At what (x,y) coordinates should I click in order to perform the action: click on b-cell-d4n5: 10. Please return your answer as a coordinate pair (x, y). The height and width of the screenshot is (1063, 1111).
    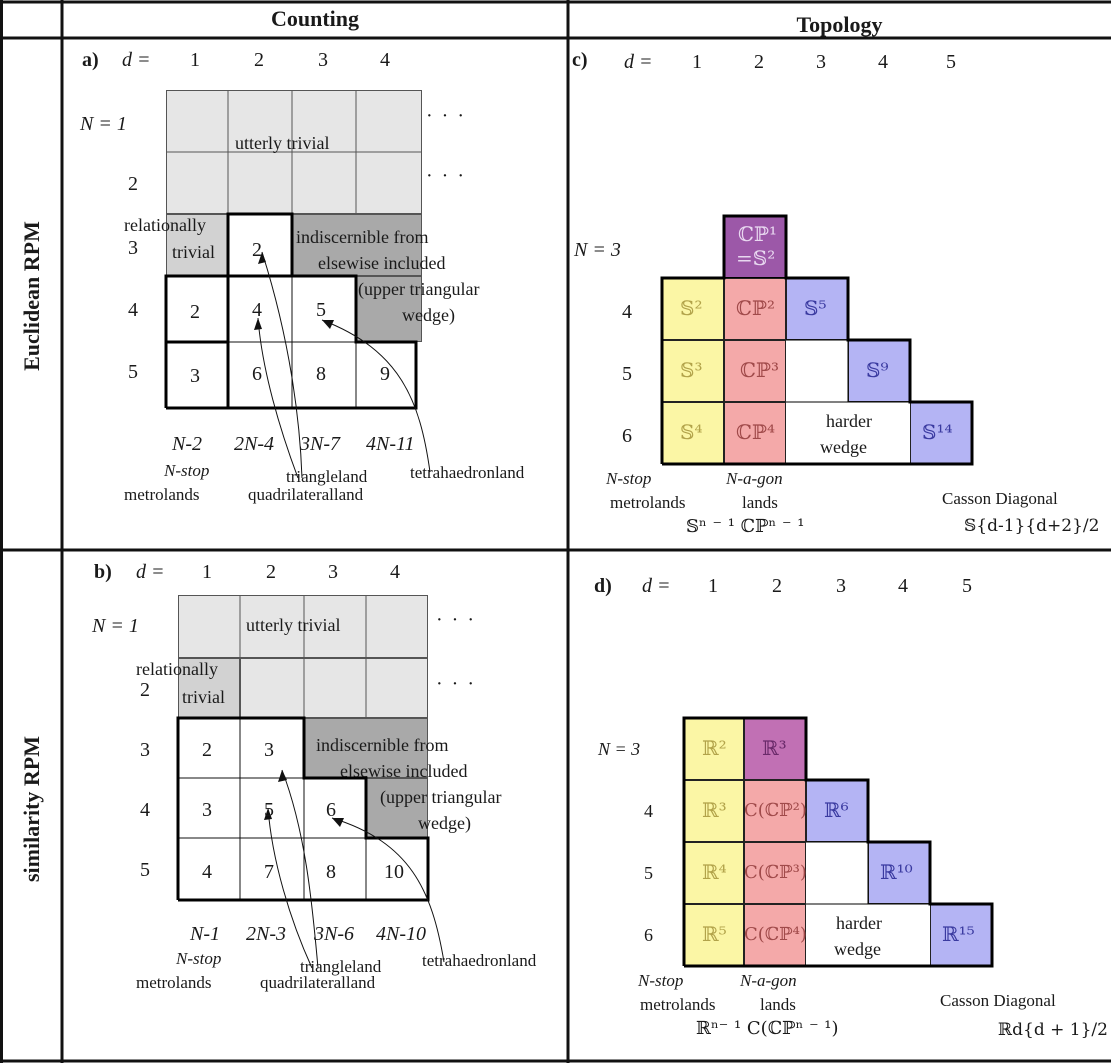
    Looking at the image, I should click on (394, 872).